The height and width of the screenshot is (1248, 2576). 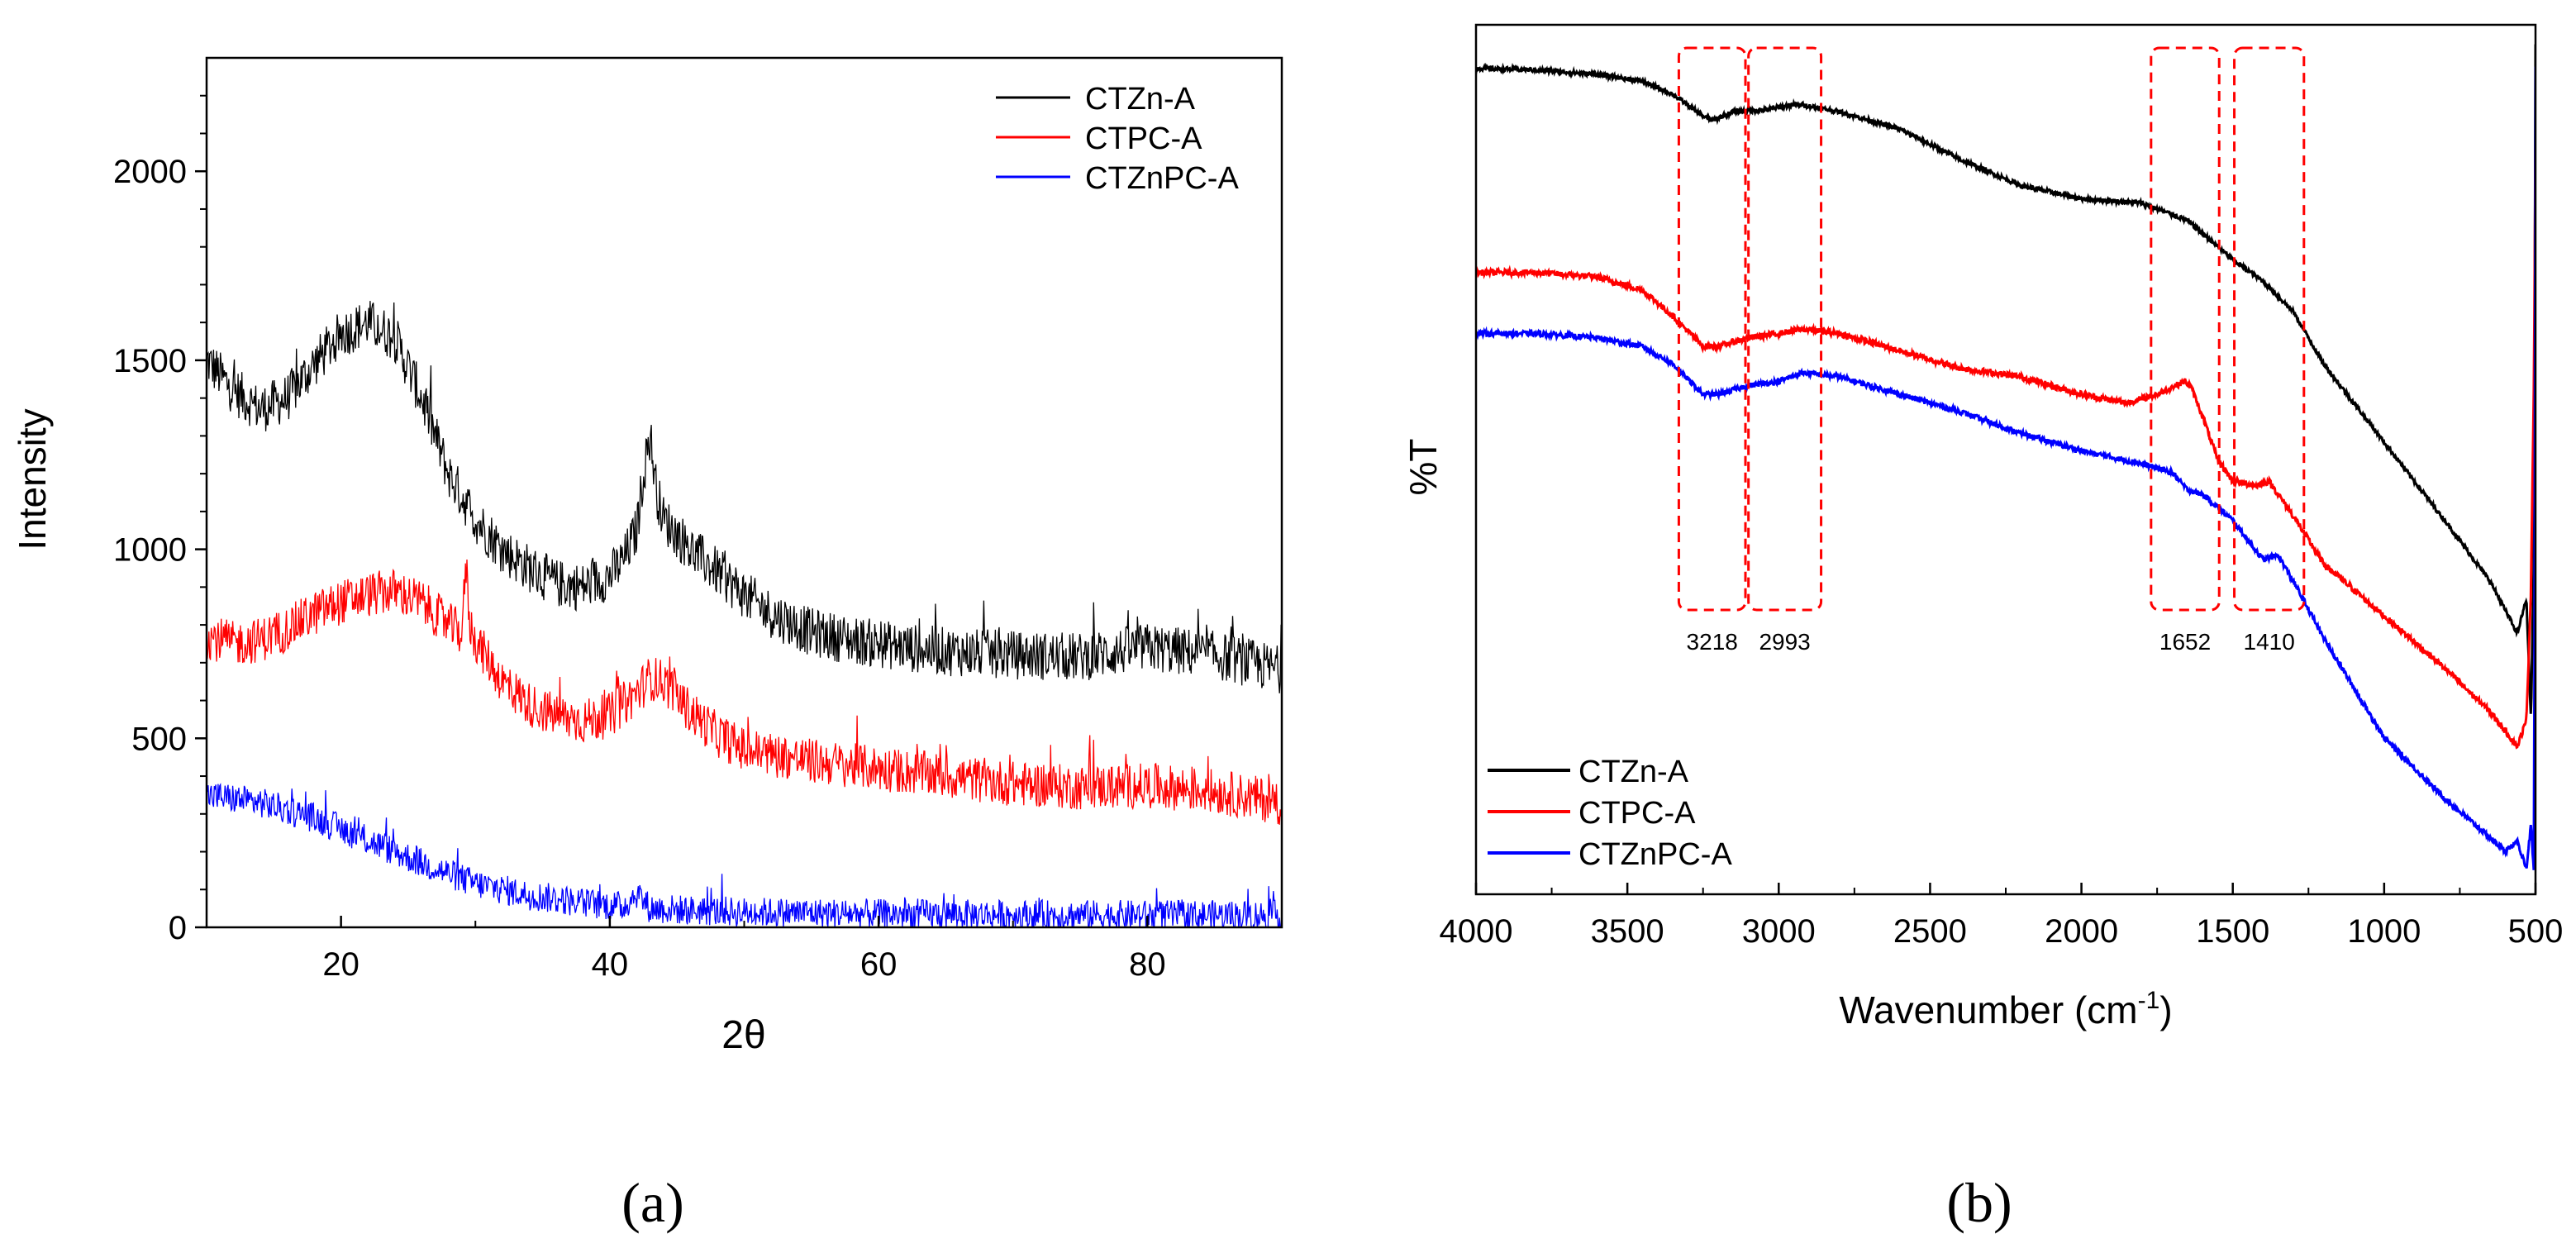 I want to click on panel-a-x-axis-label: 2θ, so click(x=743, y=1035).